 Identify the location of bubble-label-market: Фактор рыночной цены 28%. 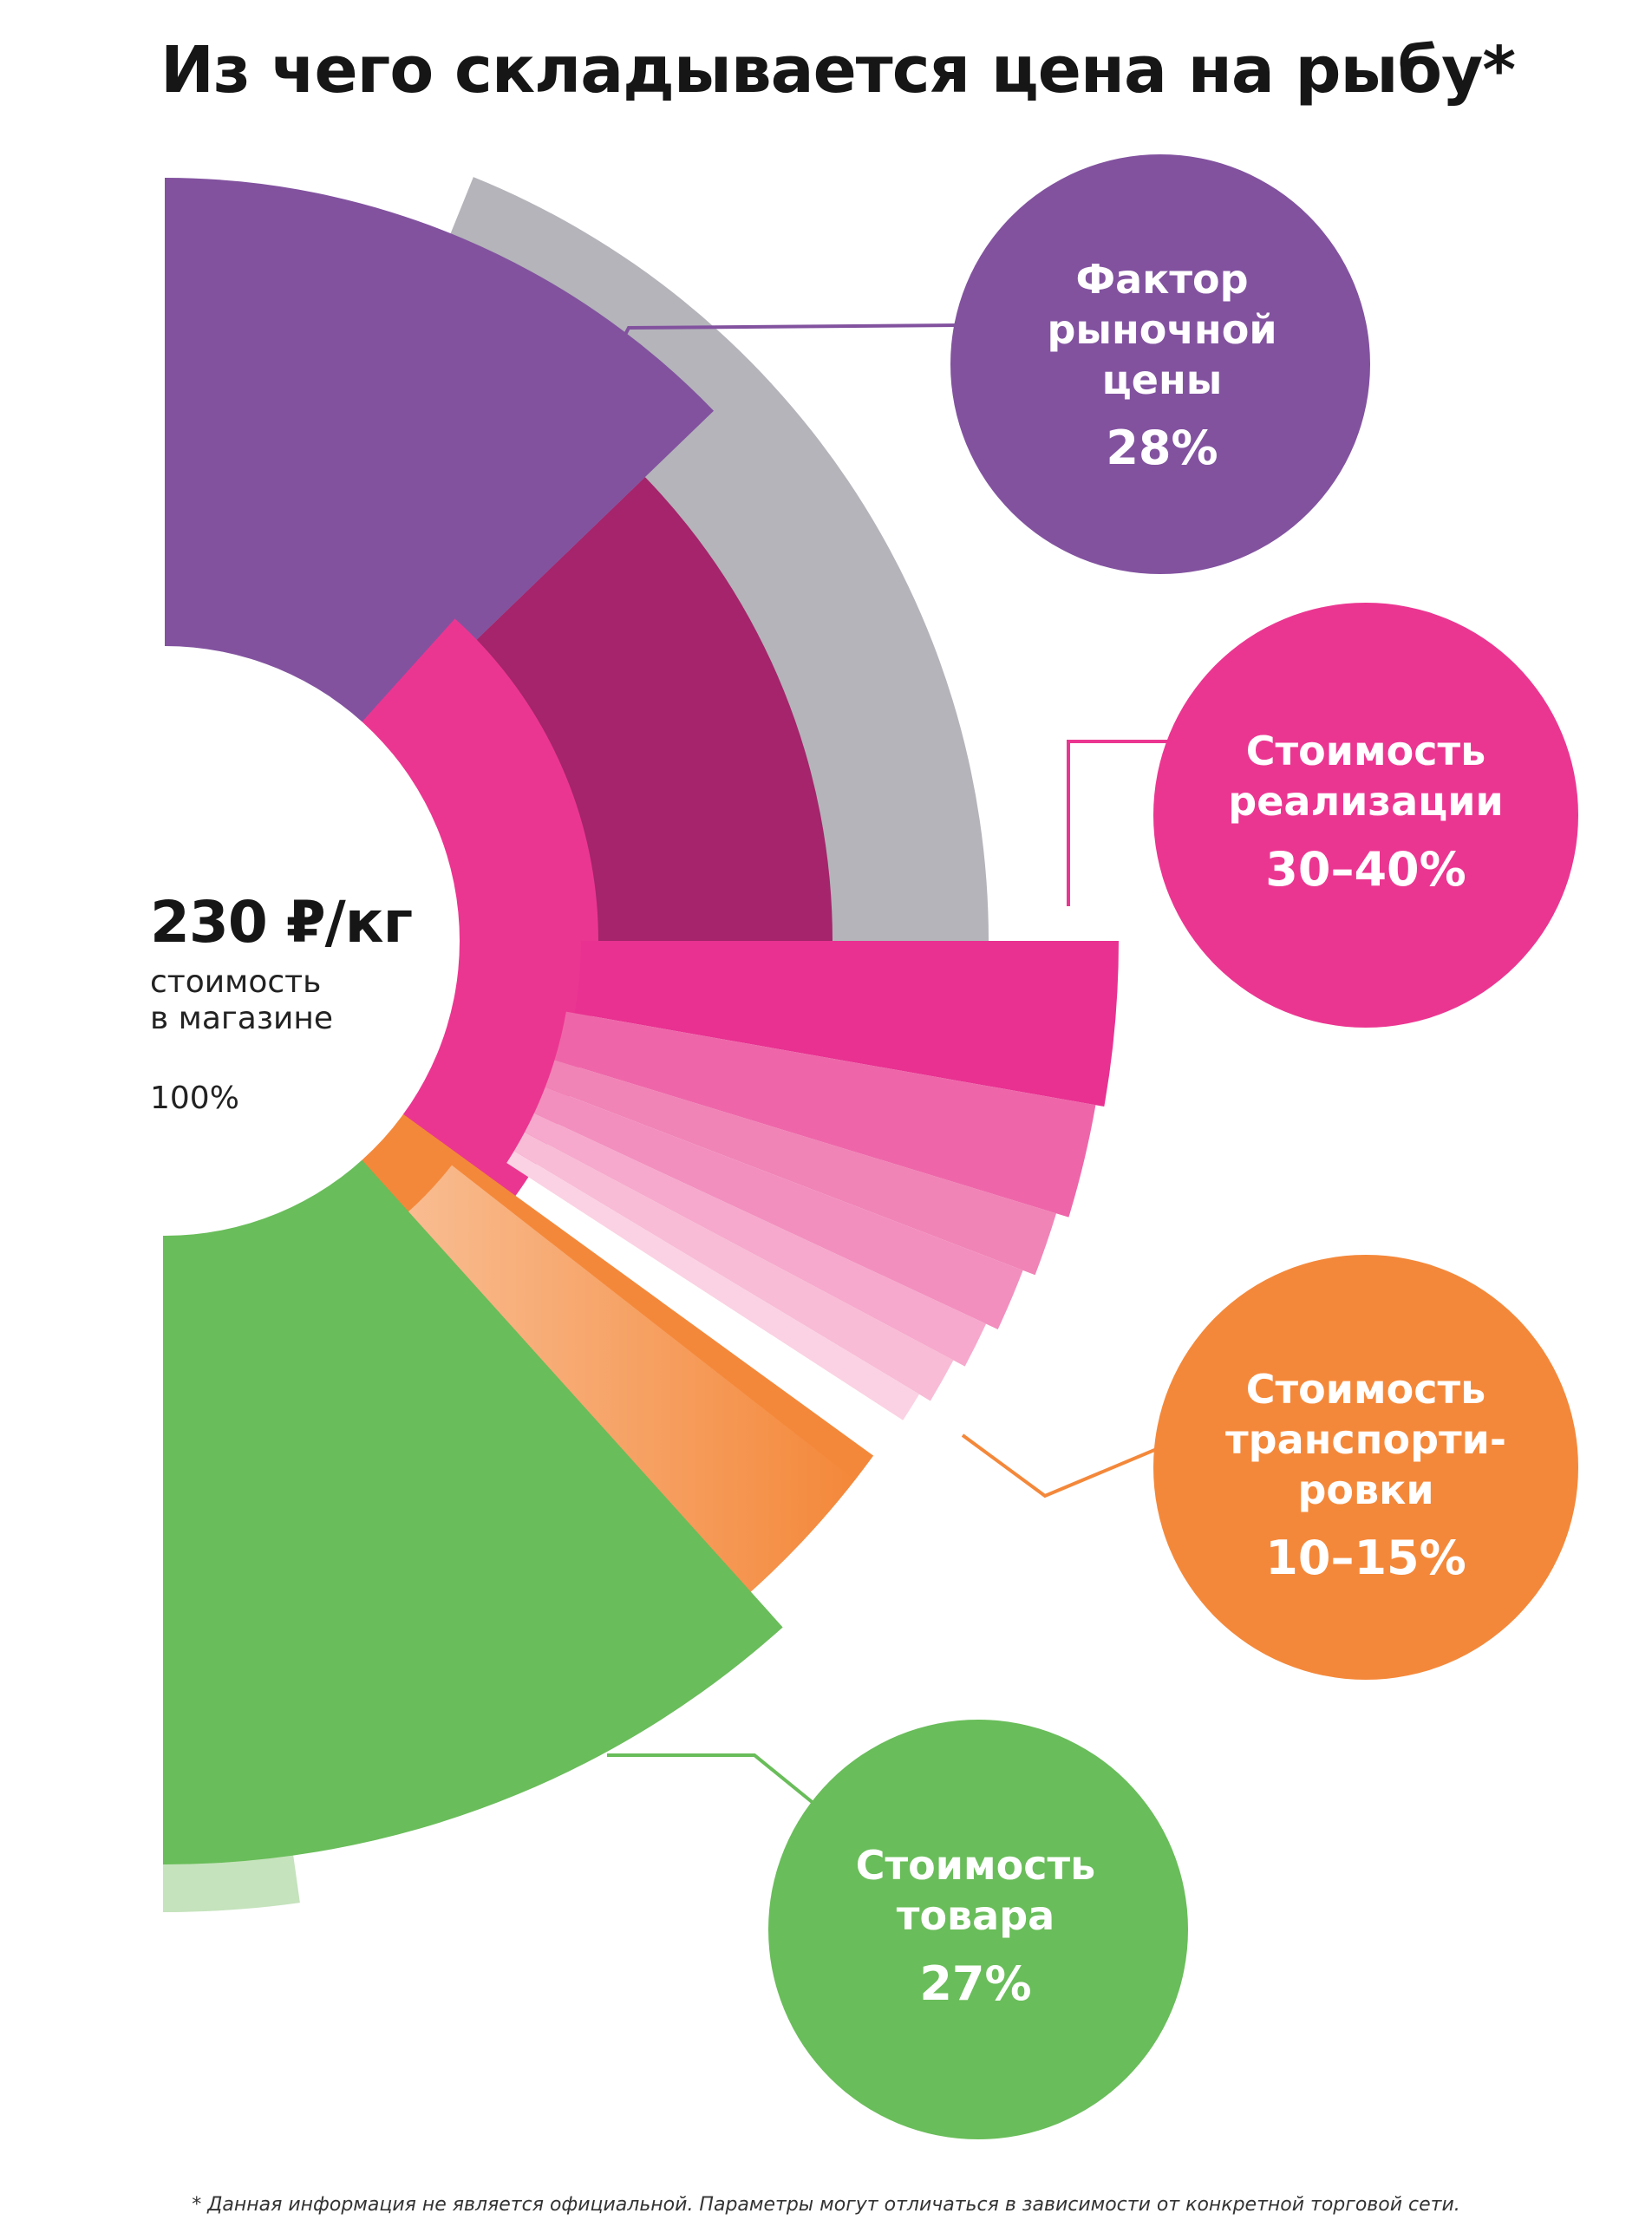
(1162, 364).